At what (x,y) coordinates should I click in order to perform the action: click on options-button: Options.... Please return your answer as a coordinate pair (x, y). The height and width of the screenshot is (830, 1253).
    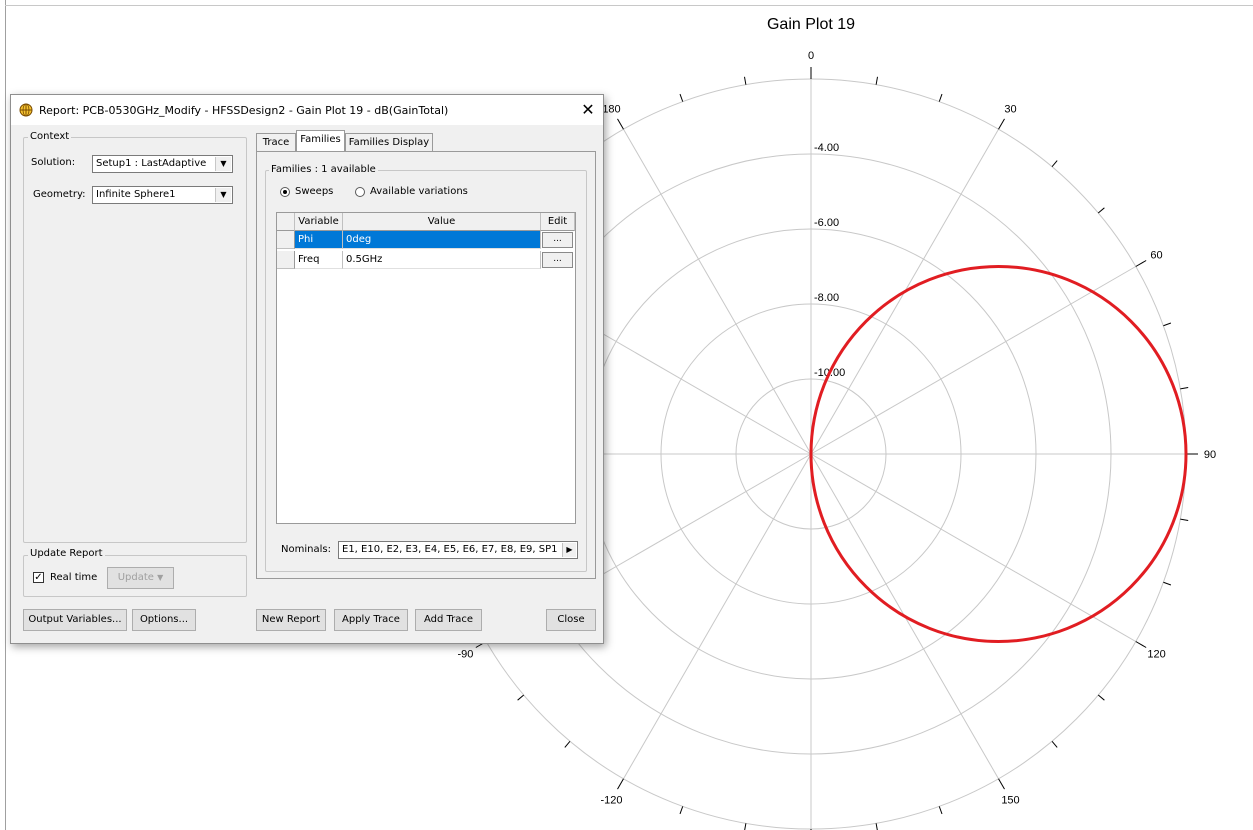
    Looking at the image, I should click on (164, 620).